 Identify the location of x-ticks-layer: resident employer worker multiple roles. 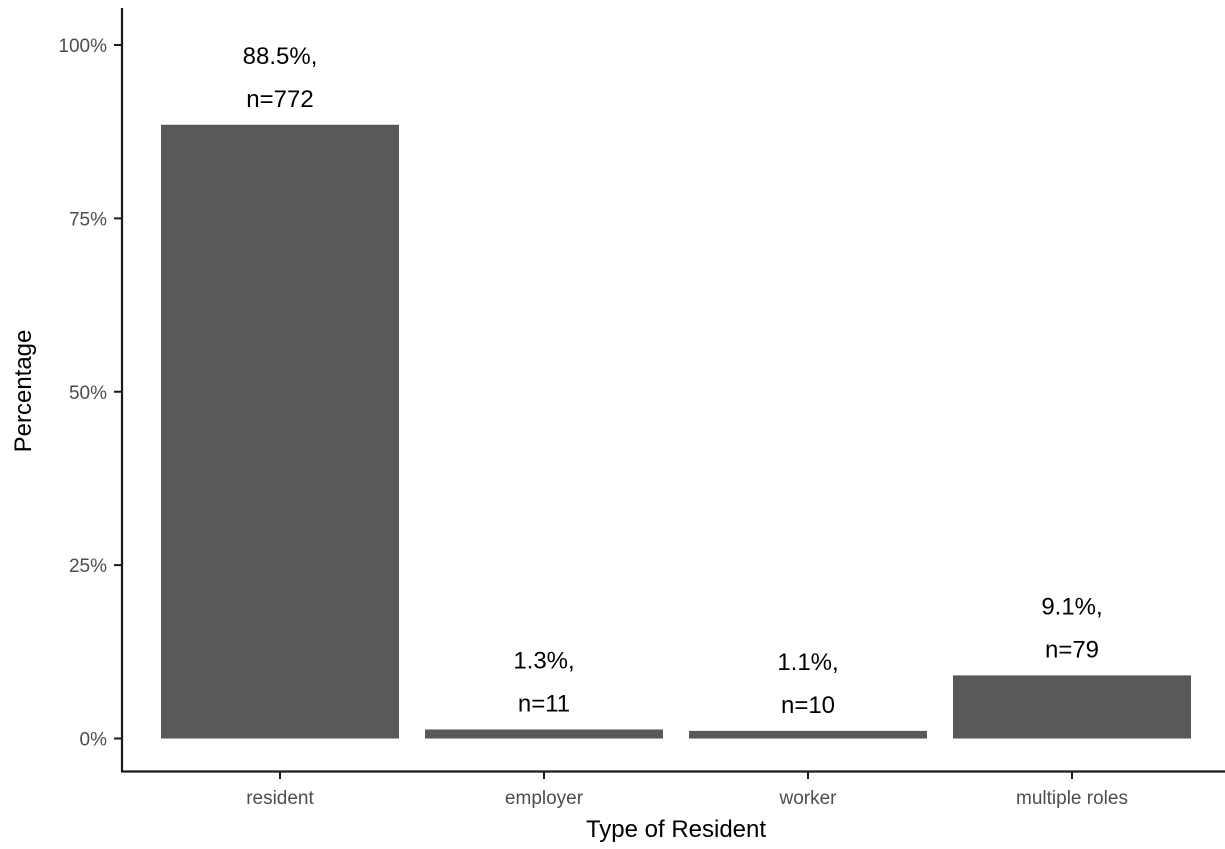
(687, 790).